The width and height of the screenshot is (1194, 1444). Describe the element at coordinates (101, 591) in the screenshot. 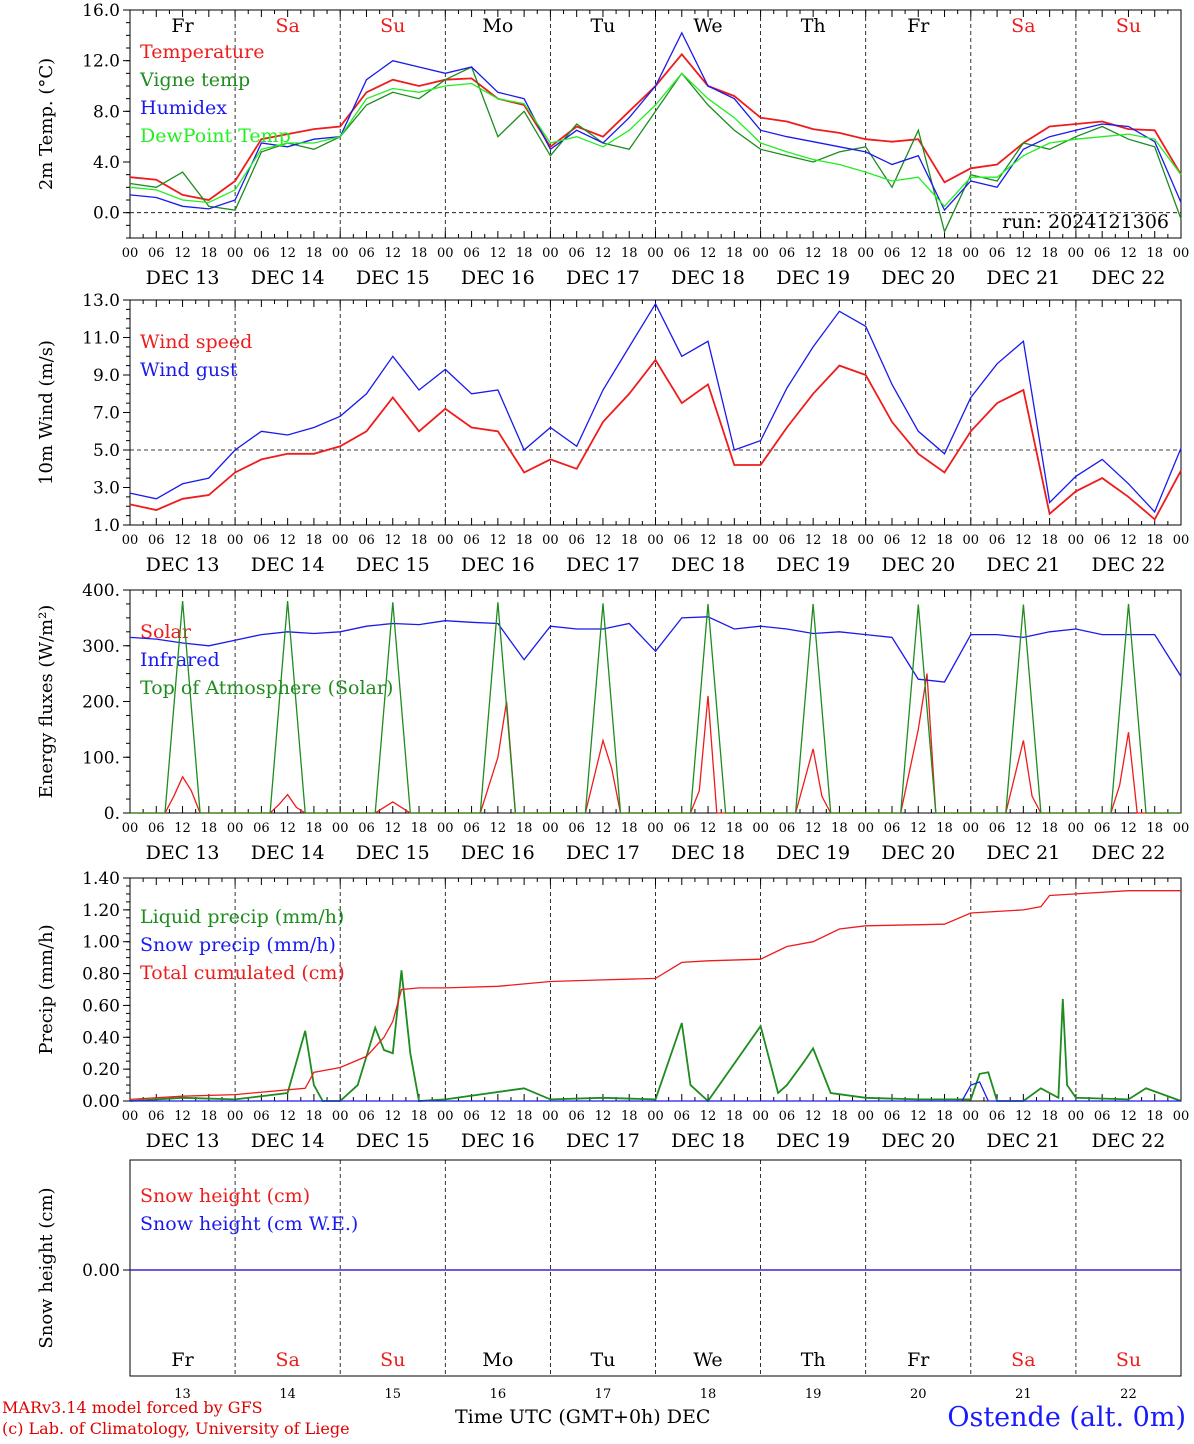

I see `y-tick-label: 400.` at that location.